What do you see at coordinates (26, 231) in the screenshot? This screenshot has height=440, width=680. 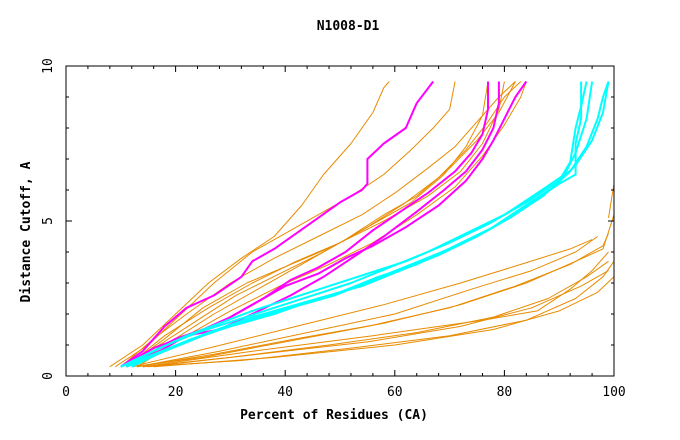 I see `y-axis-label: Distance Cutoff, A` at bounding box center [26, 231].